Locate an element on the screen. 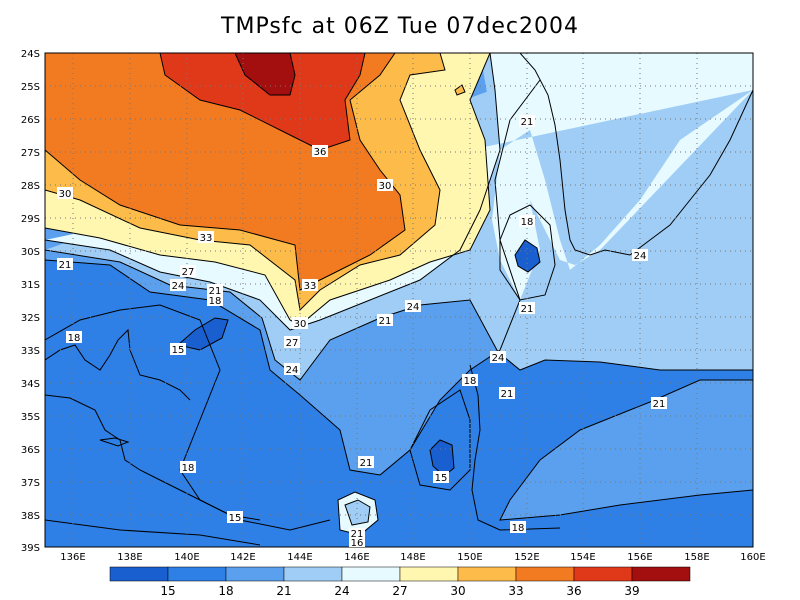 The height and width of the screenshot is (600, 800). lat-tick: 39S is located at coordinates (30, 548).